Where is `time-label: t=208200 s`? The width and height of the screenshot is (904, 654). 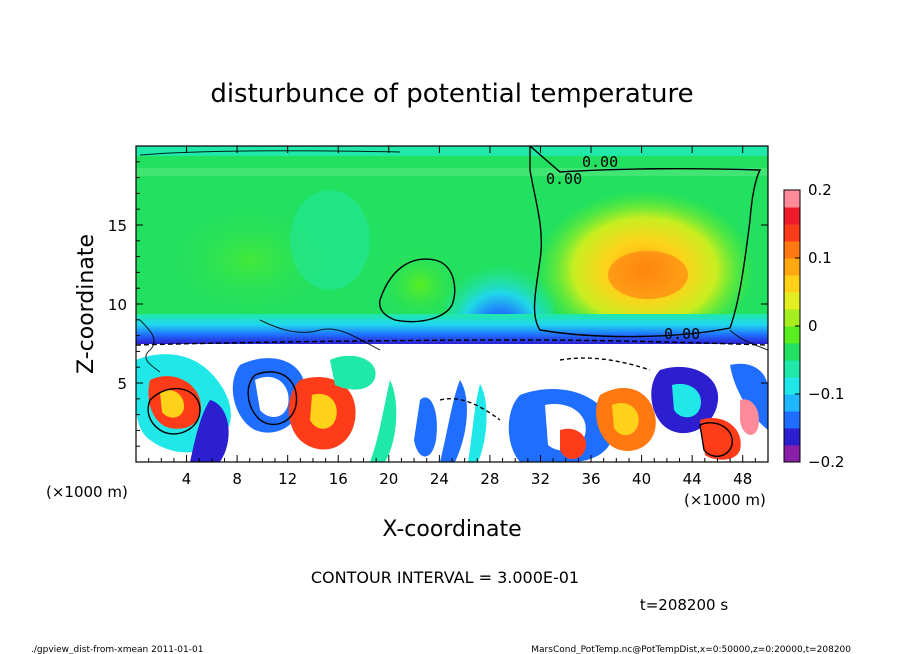
time-label: t=208200 s is located at coordinates (684, 605).